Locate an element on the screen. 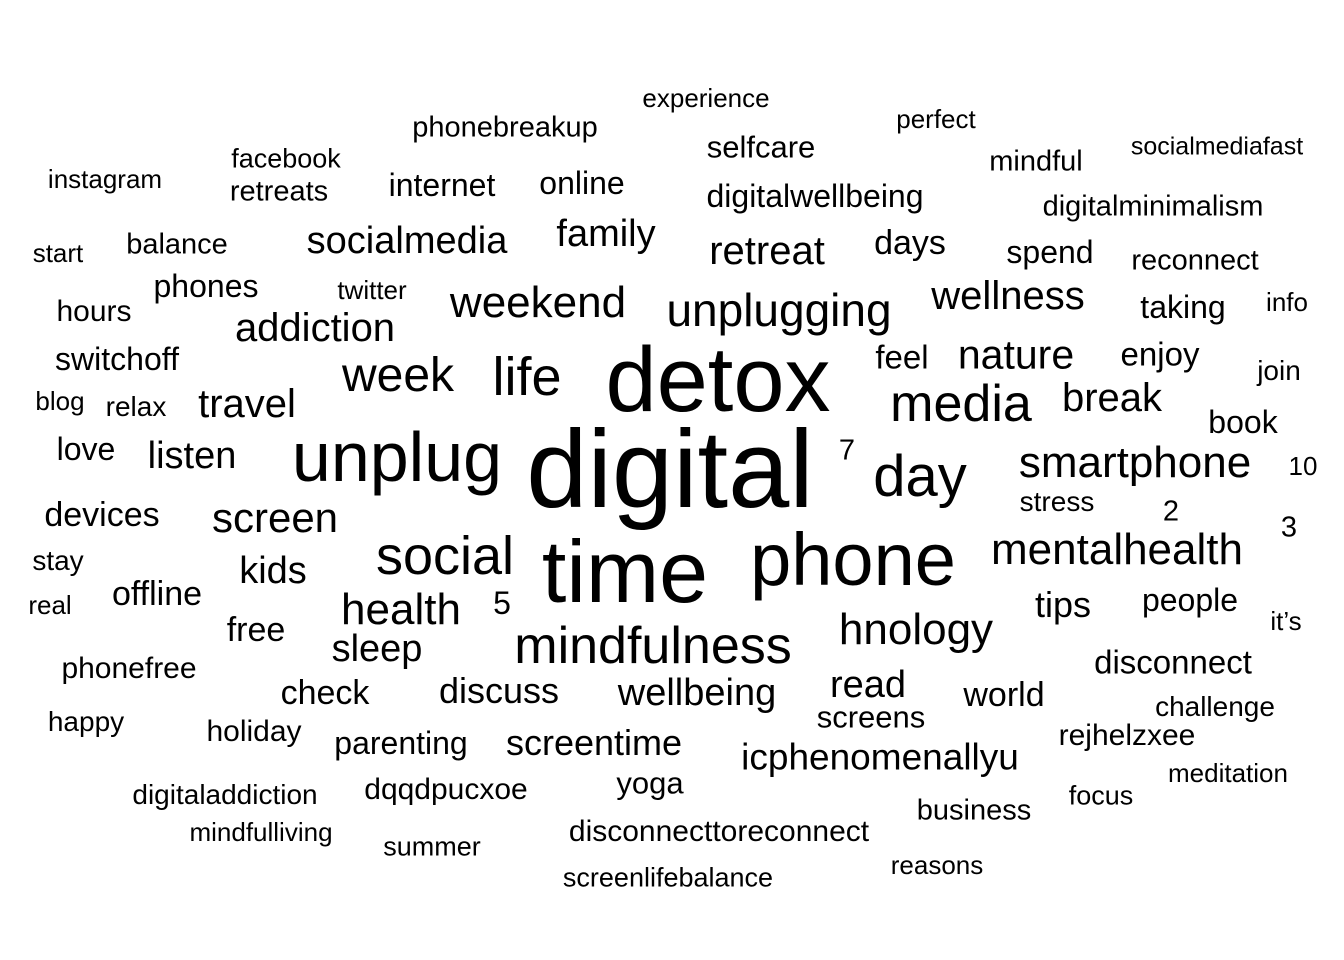 The width and height of the screenshot is (1344, 960). word: icphenomenallyu is located at coordinates (880, 757).